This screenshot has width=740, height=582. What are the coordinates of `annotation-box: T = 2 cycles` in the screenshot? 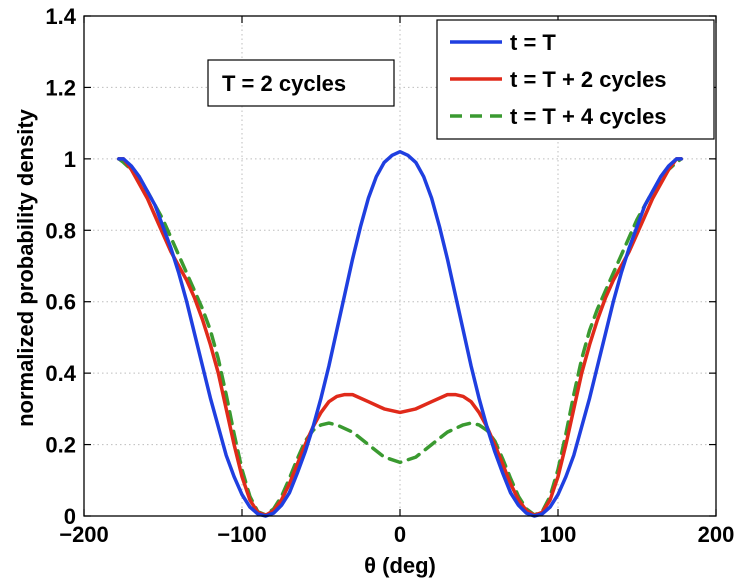 It's located at (301, 83).